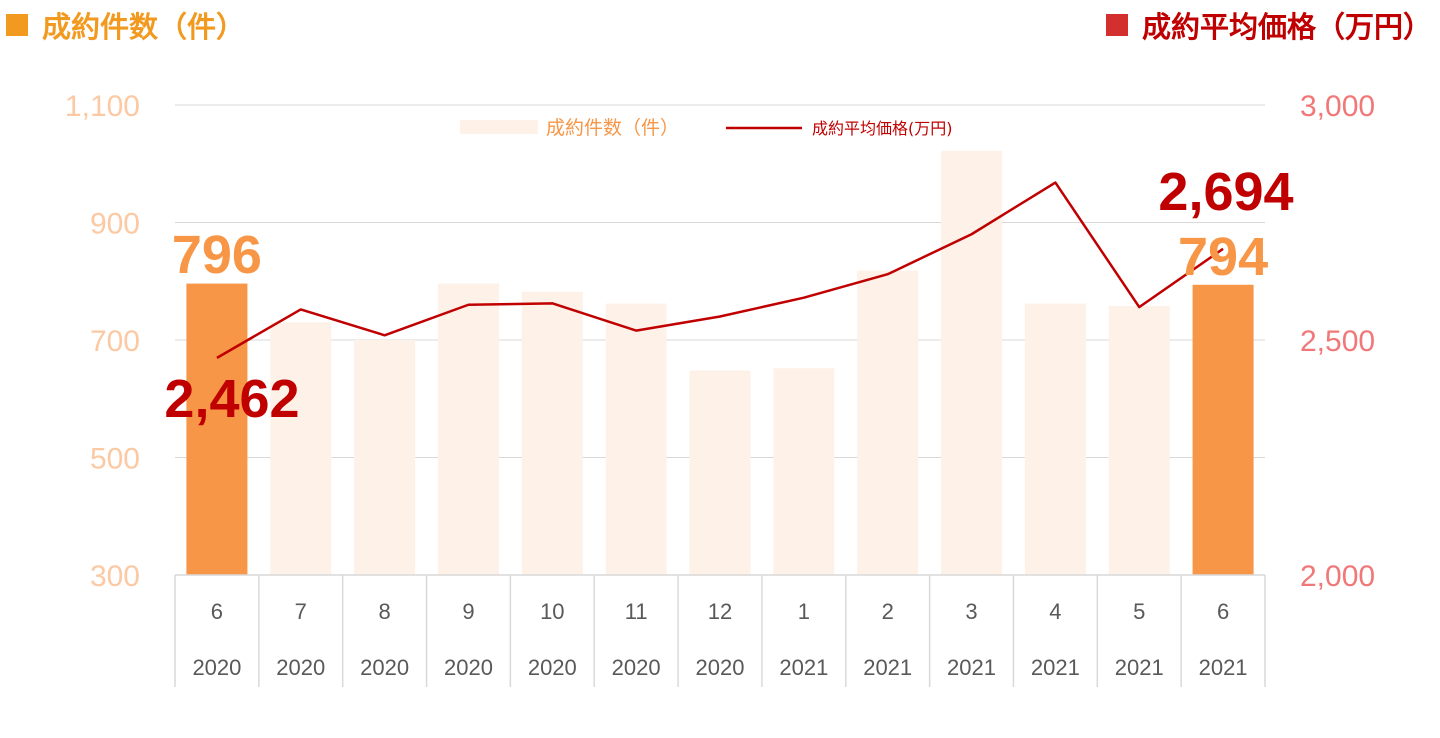  Describe the element at coordinates (1225, 192) in the screenshot. I see `last-price-label: 2,694` at that location.